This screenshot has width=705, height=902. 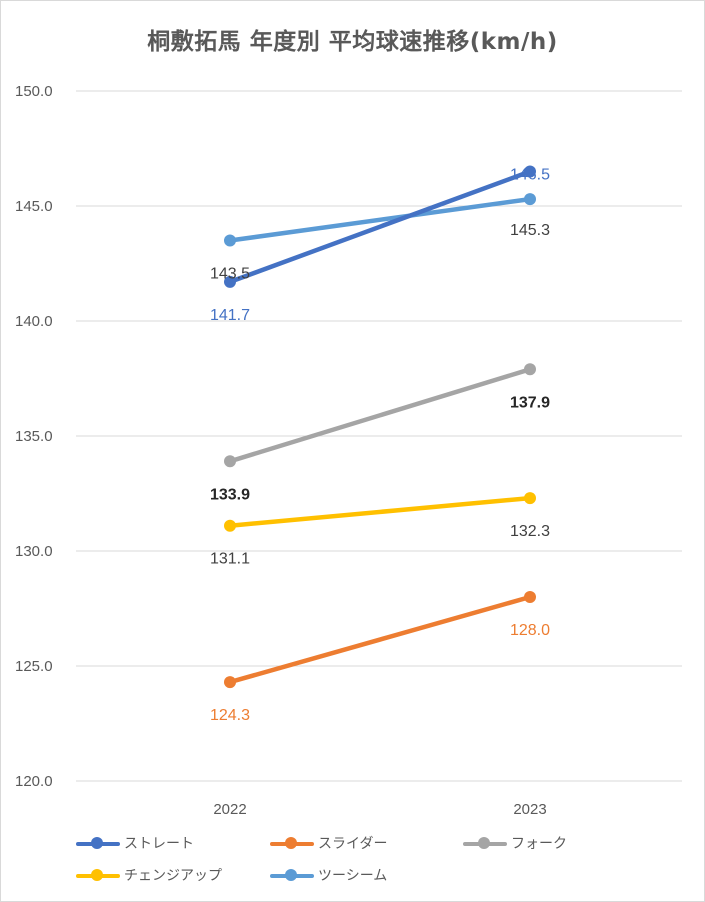 I want to click on y-tick-label: 135.0, so click(x=34, y=436).